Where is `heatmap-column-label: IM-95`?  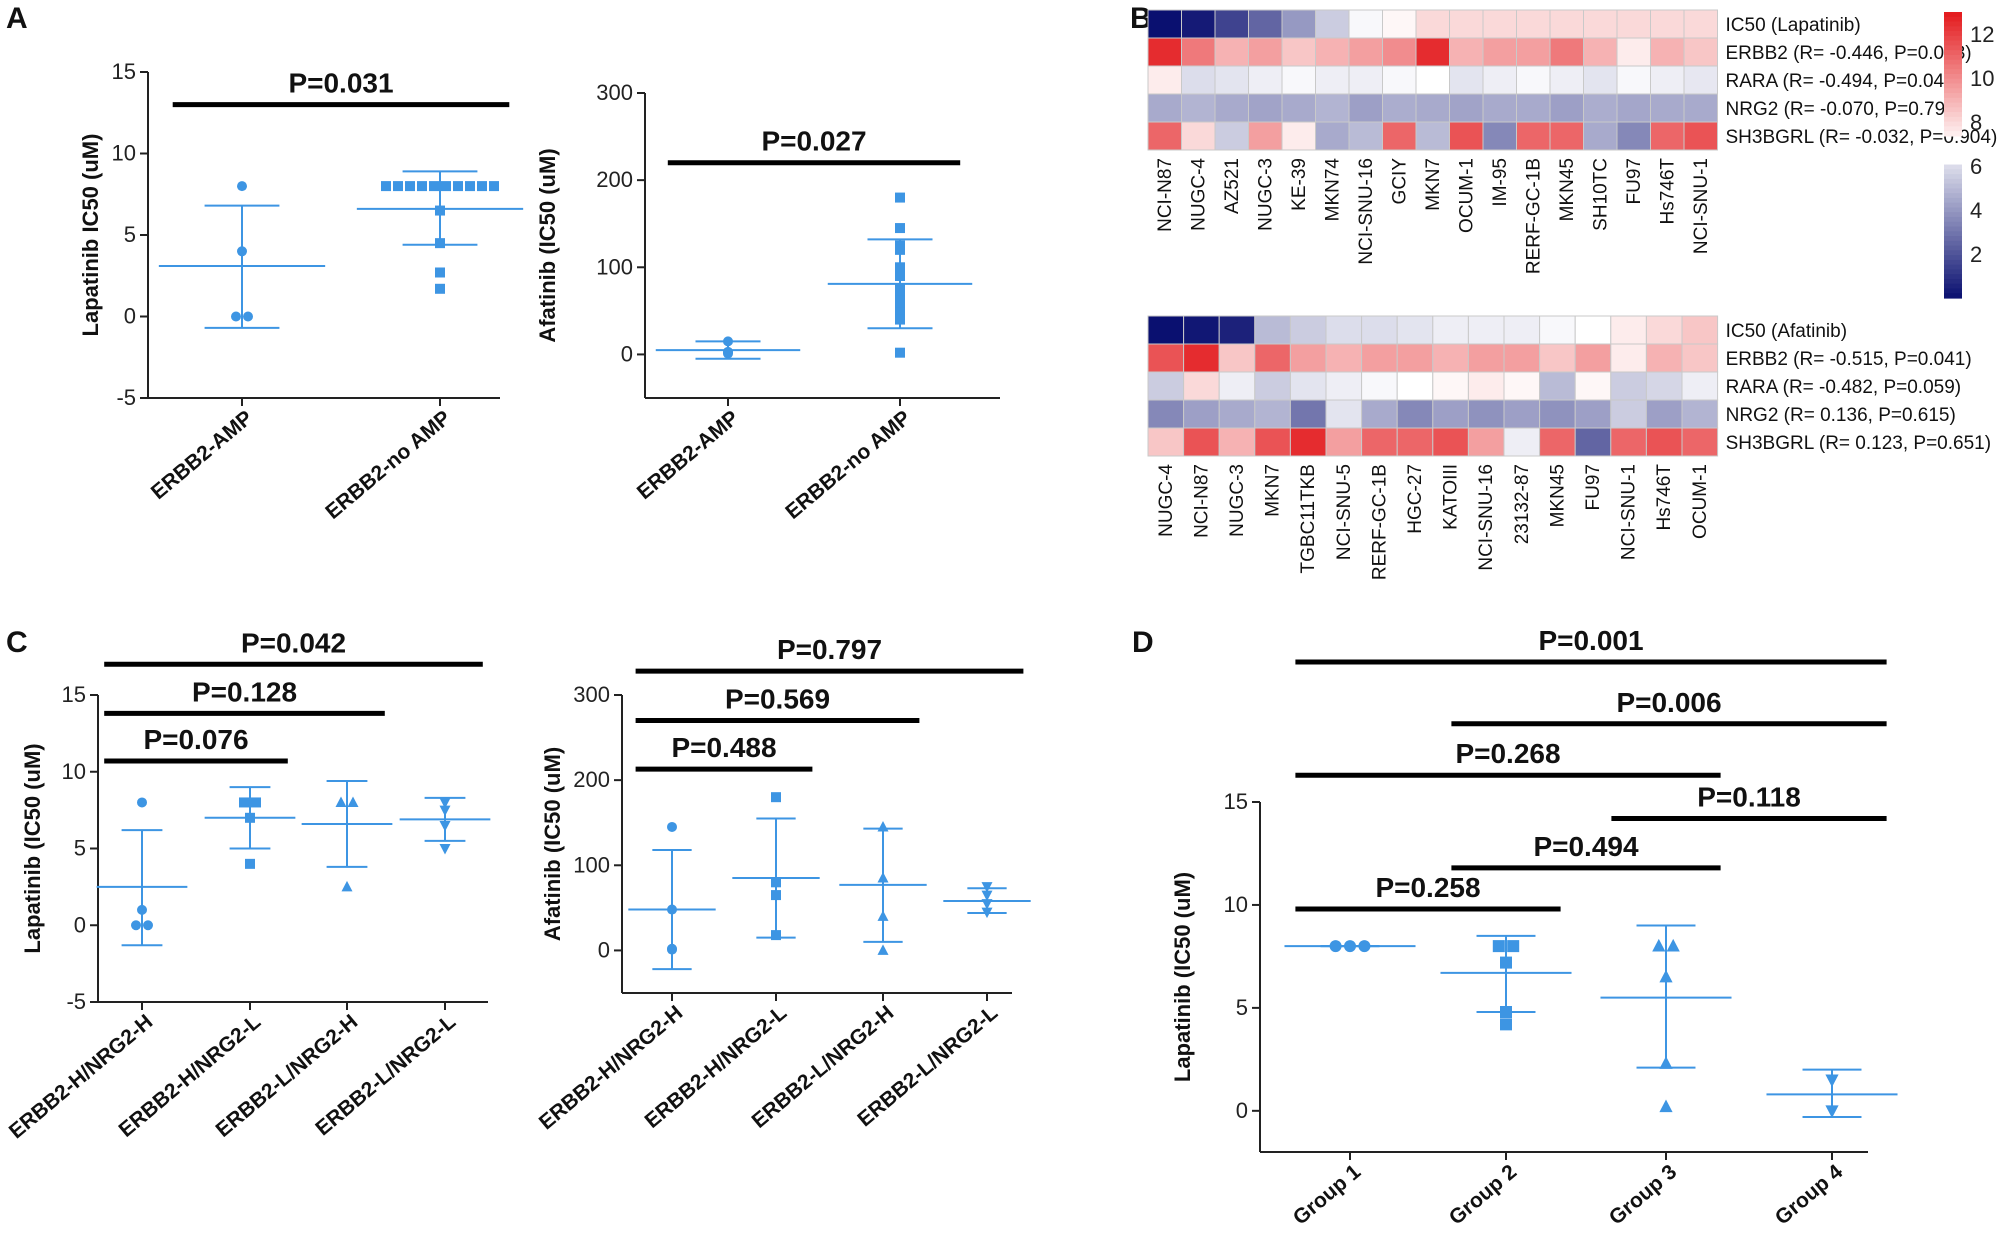
heatmap-column-label: IM-95 is located at coordinates (1500, 182).